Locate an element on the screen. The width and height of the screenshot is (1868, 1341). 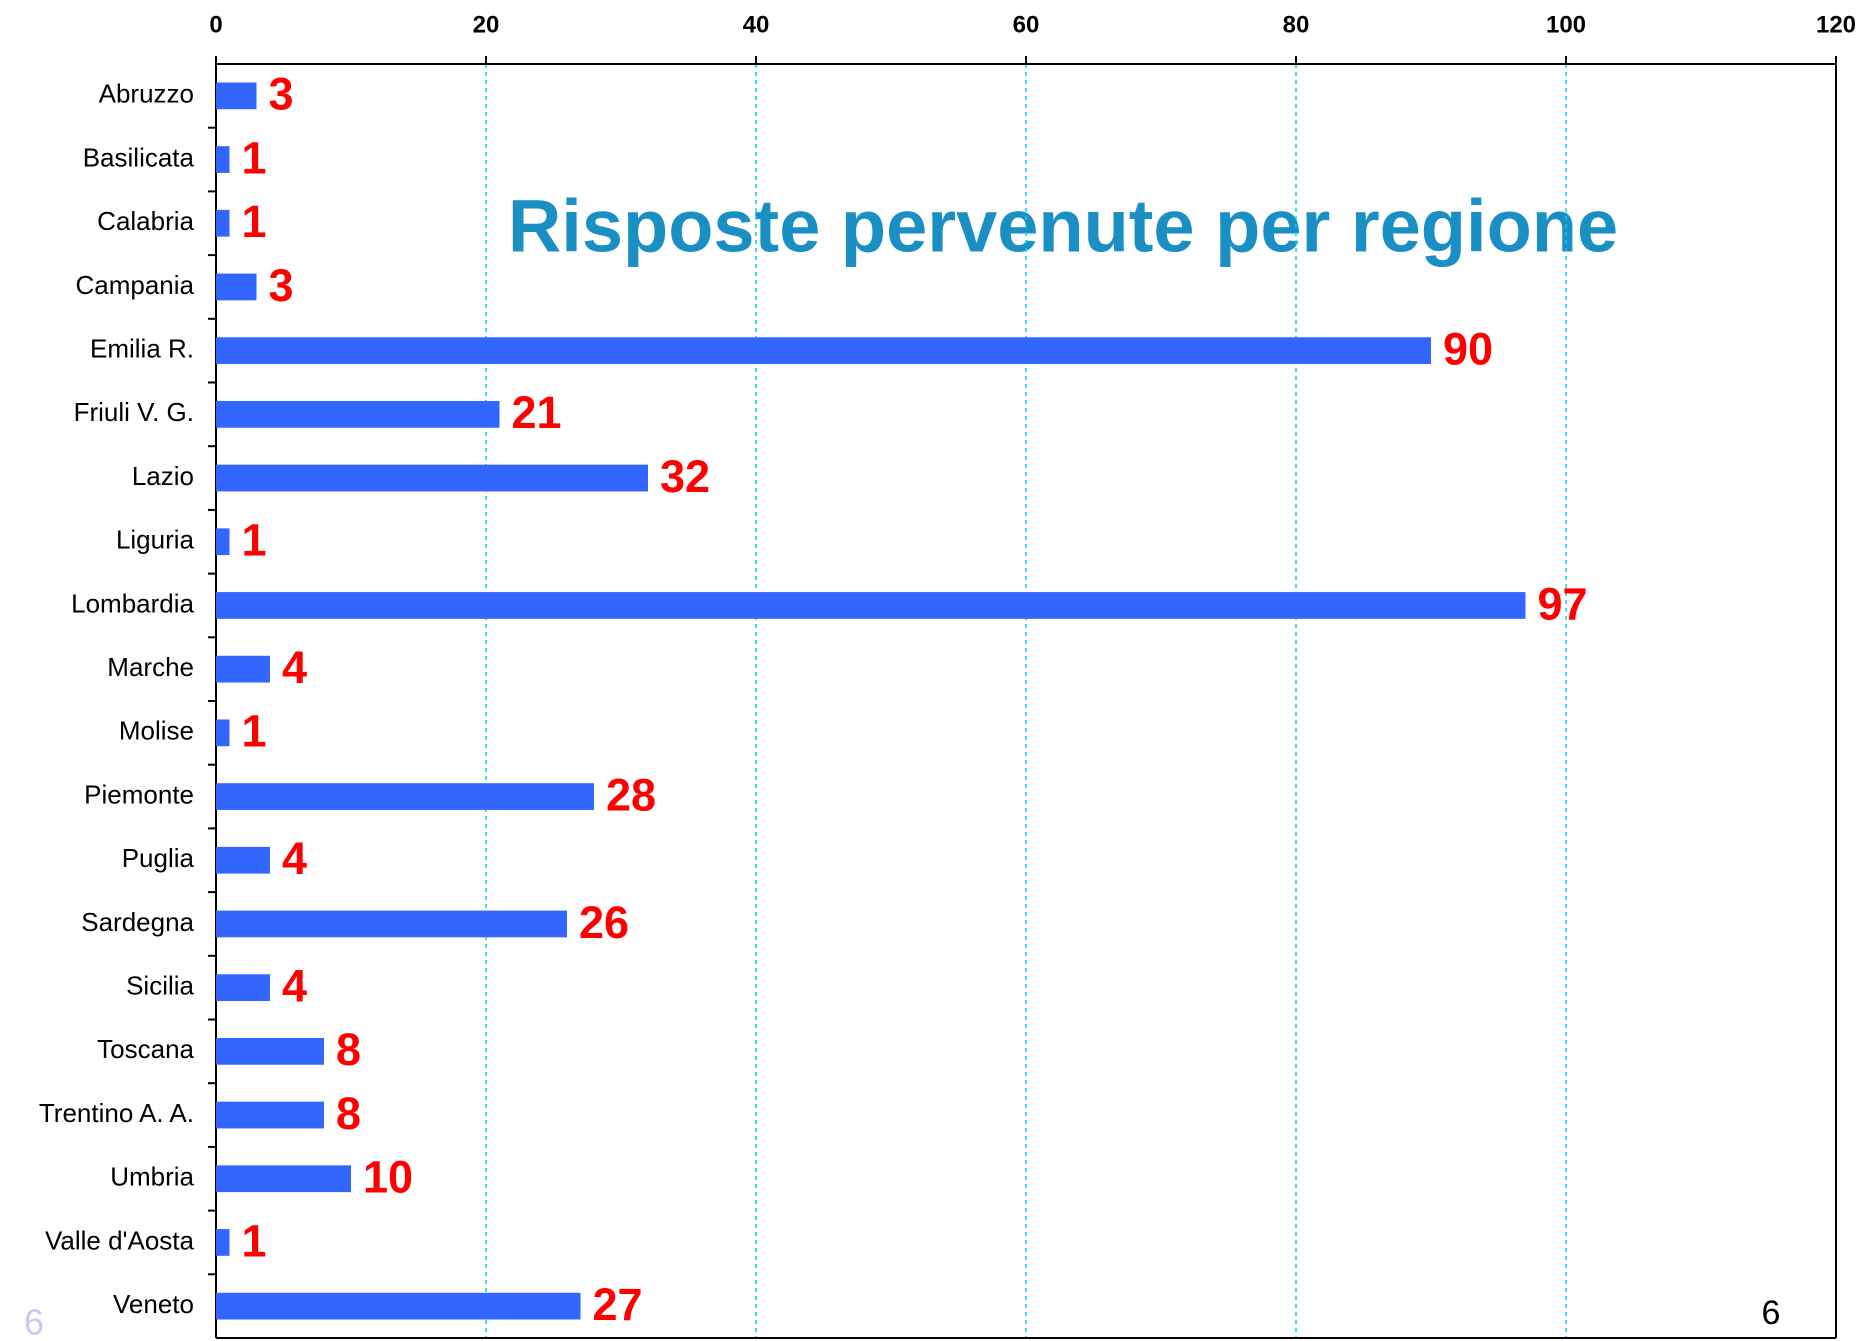
y-tick-label: Emilia R. is located at coordinates (142, 349).